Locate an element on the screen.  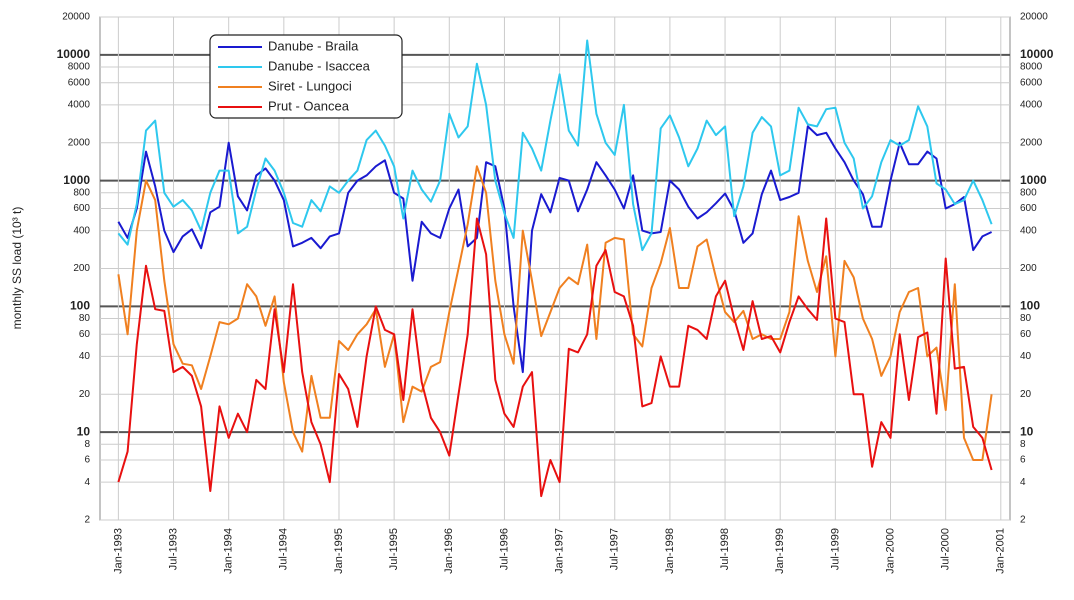
y-tick-label: 6 is located at coordinates (87, 460).